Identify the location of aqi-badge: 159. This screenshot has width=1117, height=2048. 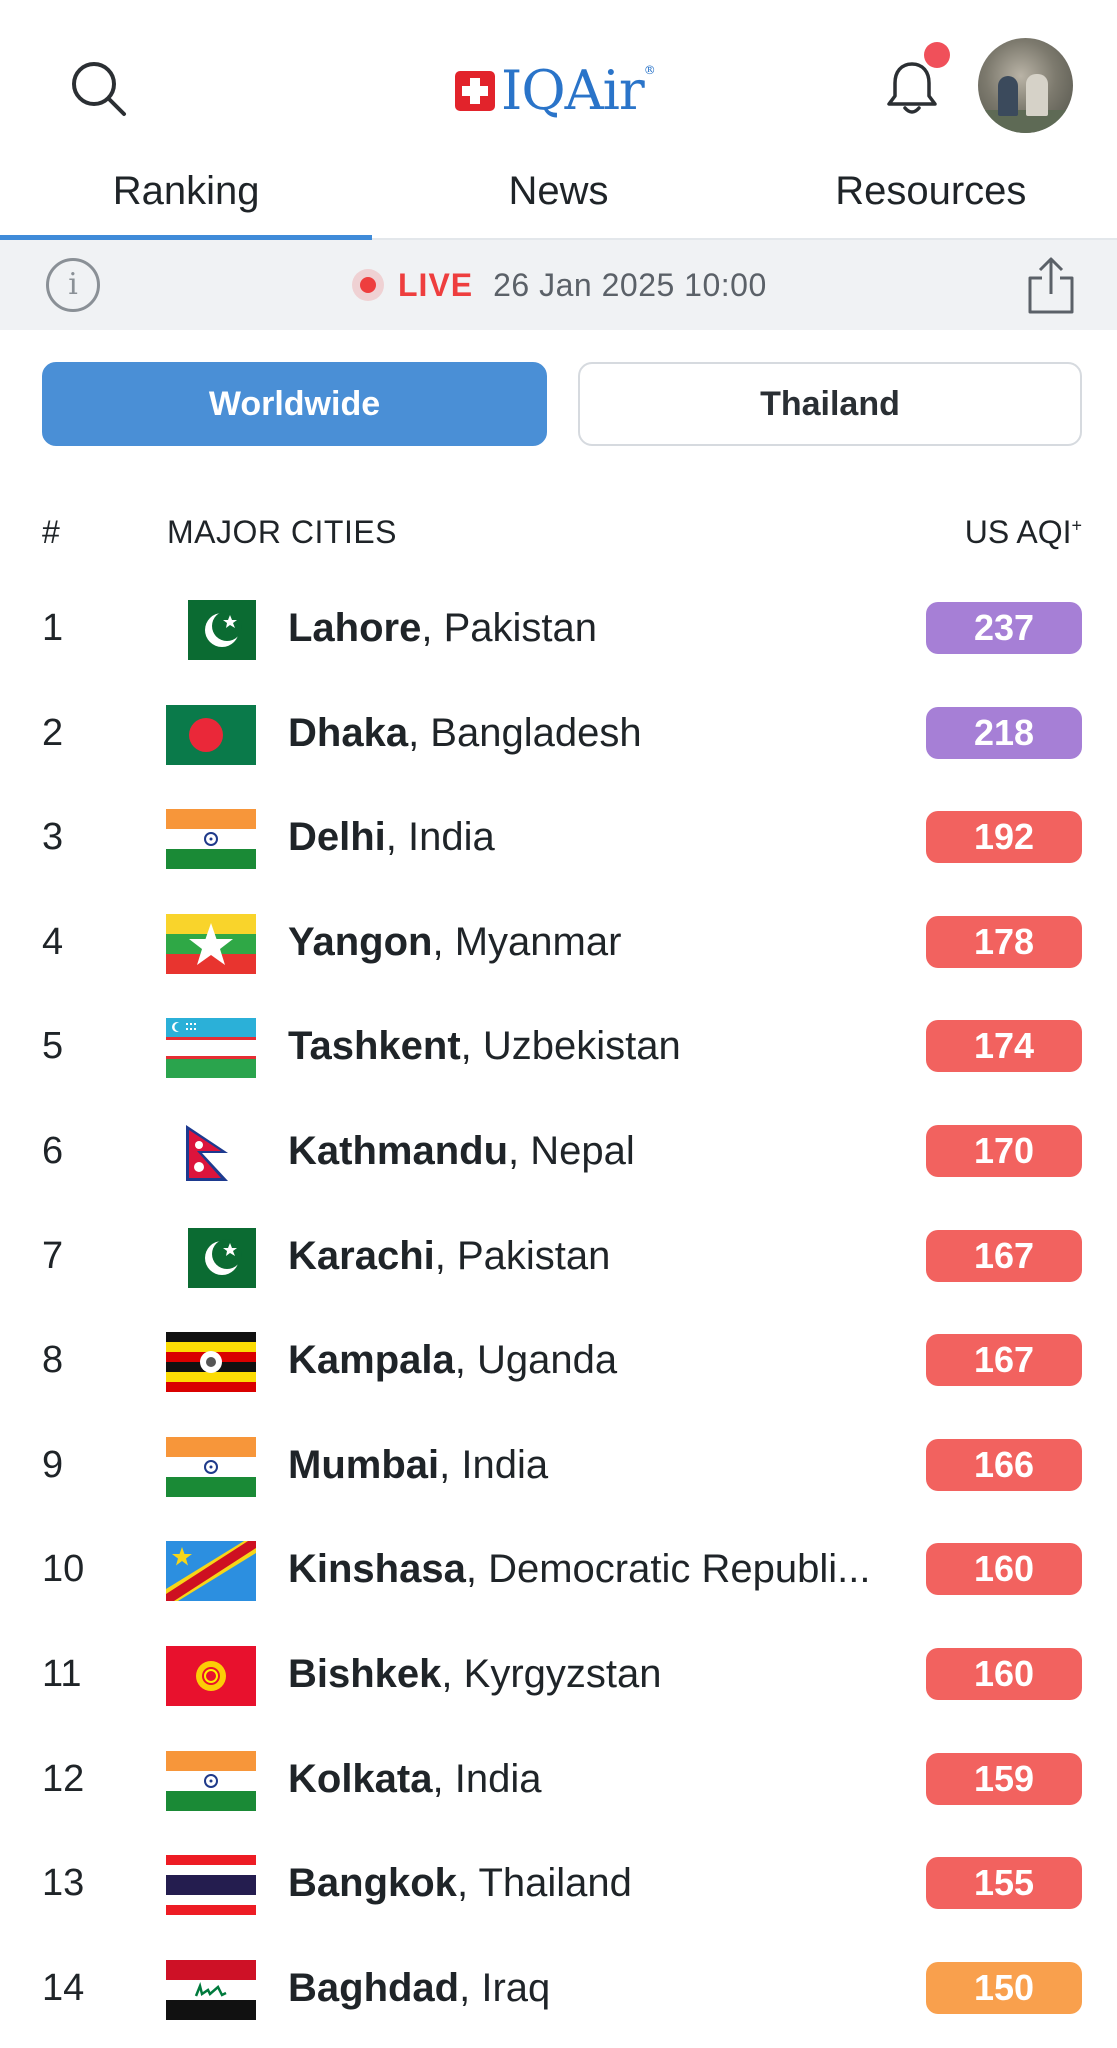
(1004, 1778).